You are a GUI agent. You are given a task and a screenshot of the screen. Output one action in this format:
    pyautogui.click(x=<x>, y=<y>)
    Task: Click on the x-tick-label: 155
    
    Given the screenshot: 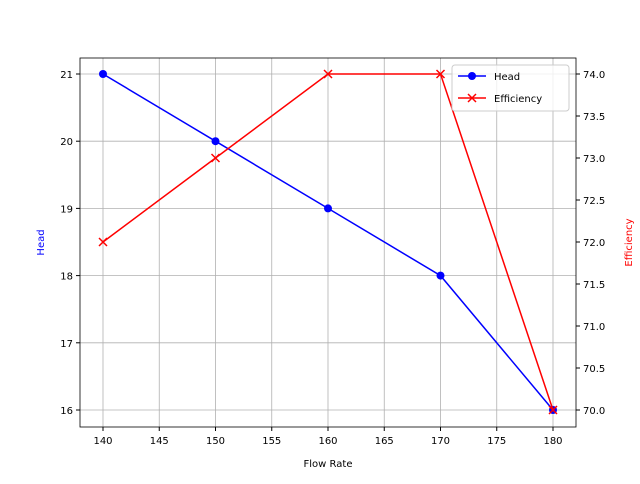 What is the action you would take?
    pyautogui.click(x=271, y=441)
    